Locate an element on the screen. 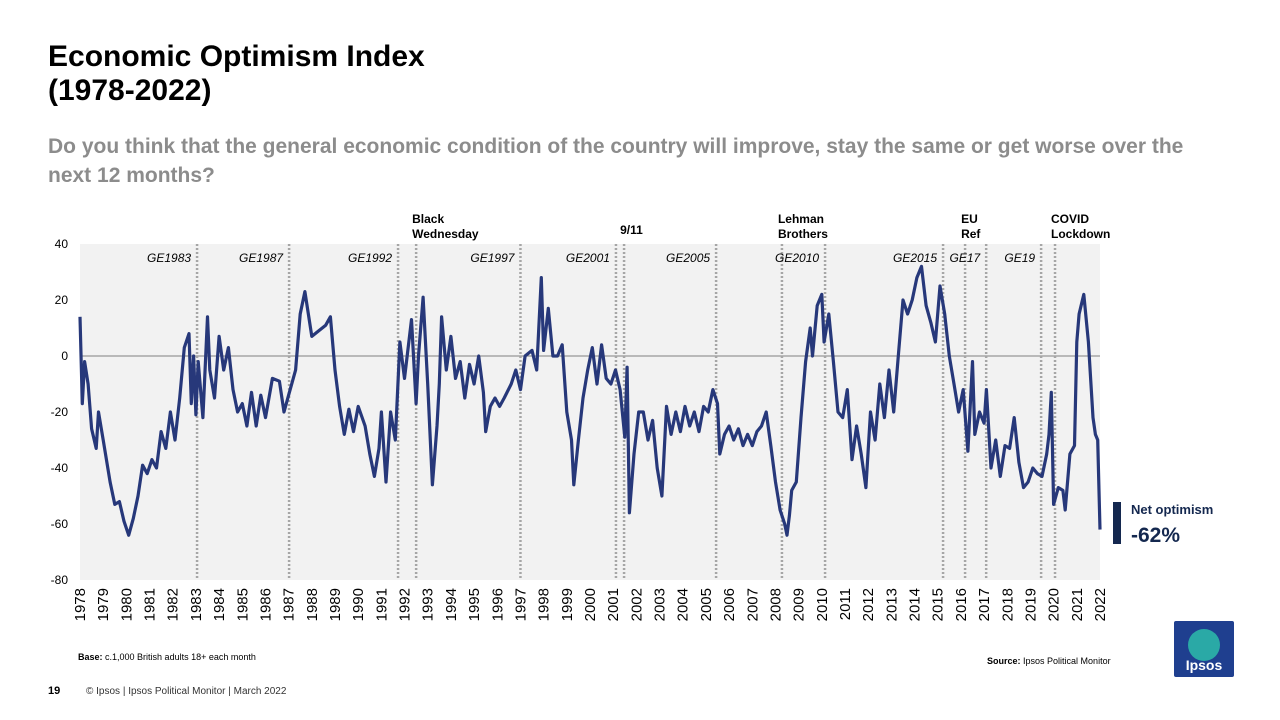 The width and height of the screenshot is (1280, 720). x-tick-label: 2002 is located at coordinates (636, 604).